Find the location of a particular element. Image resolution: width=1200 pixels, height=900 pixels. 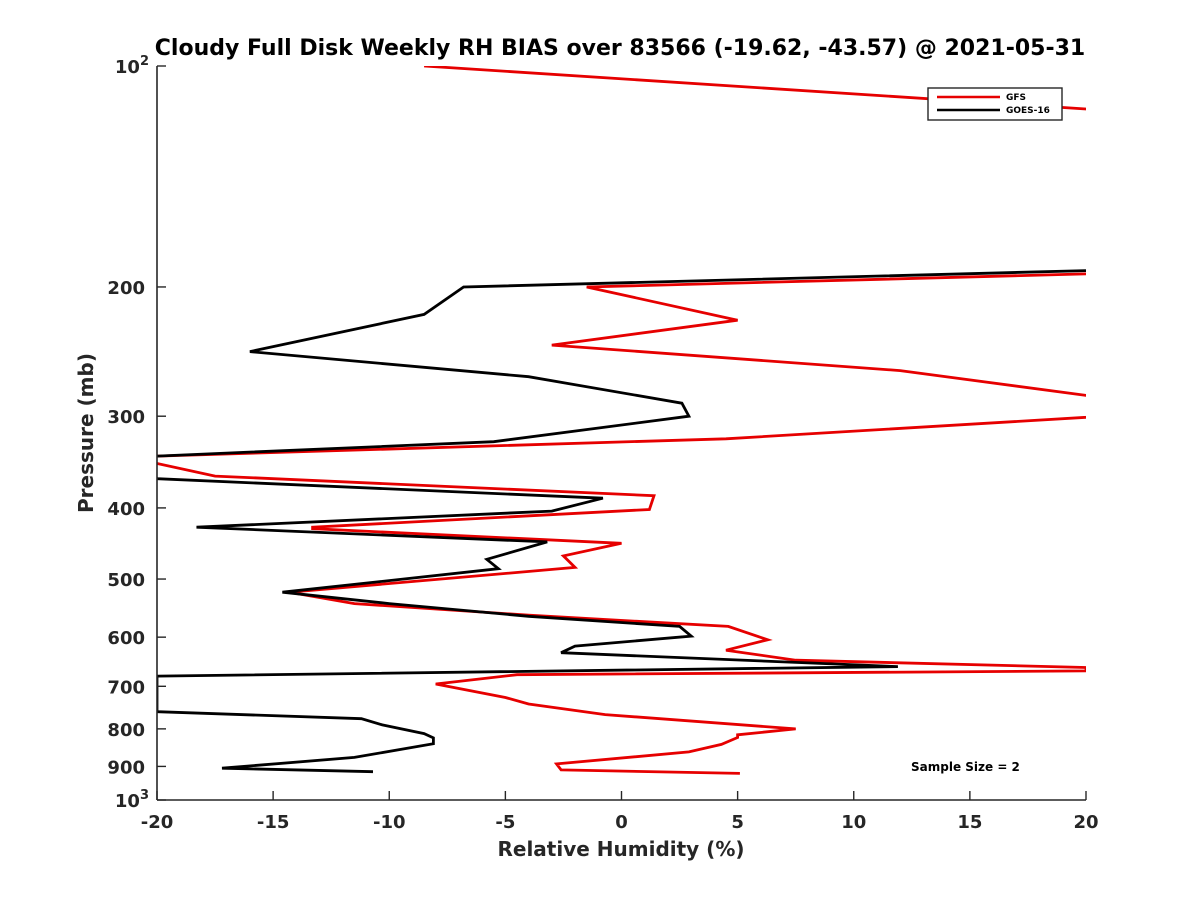

legend-box is located at coordinates (995, 104).